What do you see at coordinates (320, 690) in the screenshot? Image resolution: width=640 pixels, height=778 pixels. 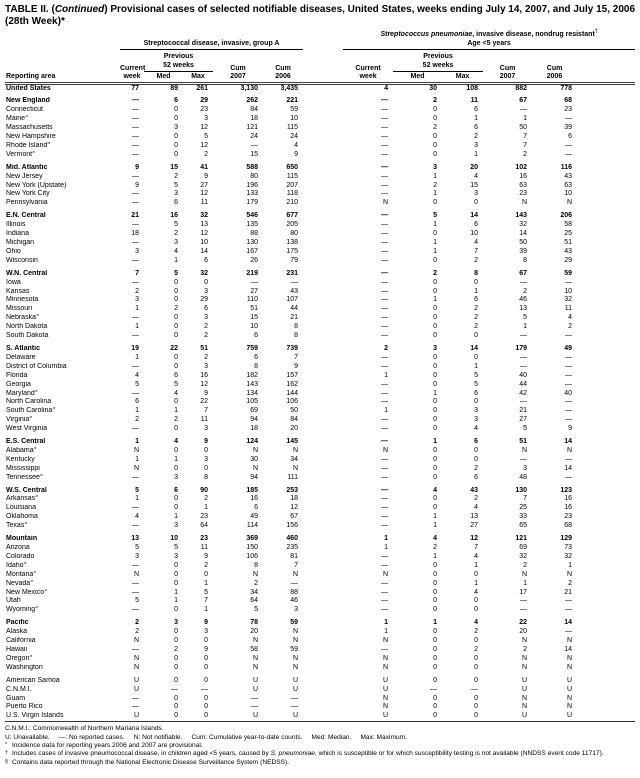 I see `table-row: C.N.M.I. U — — U U U — — U U` at bounding box center [320, 690].